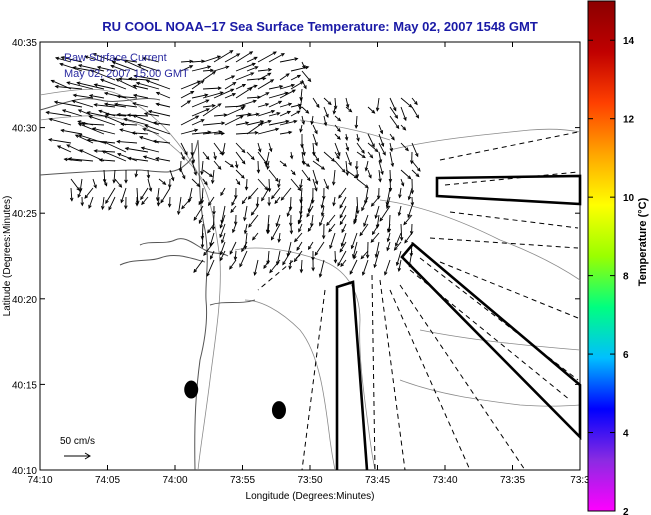  Describe the element at coordinates (377, 480) in the screenshot. I see `x-tick-label: 73:45` at that location.